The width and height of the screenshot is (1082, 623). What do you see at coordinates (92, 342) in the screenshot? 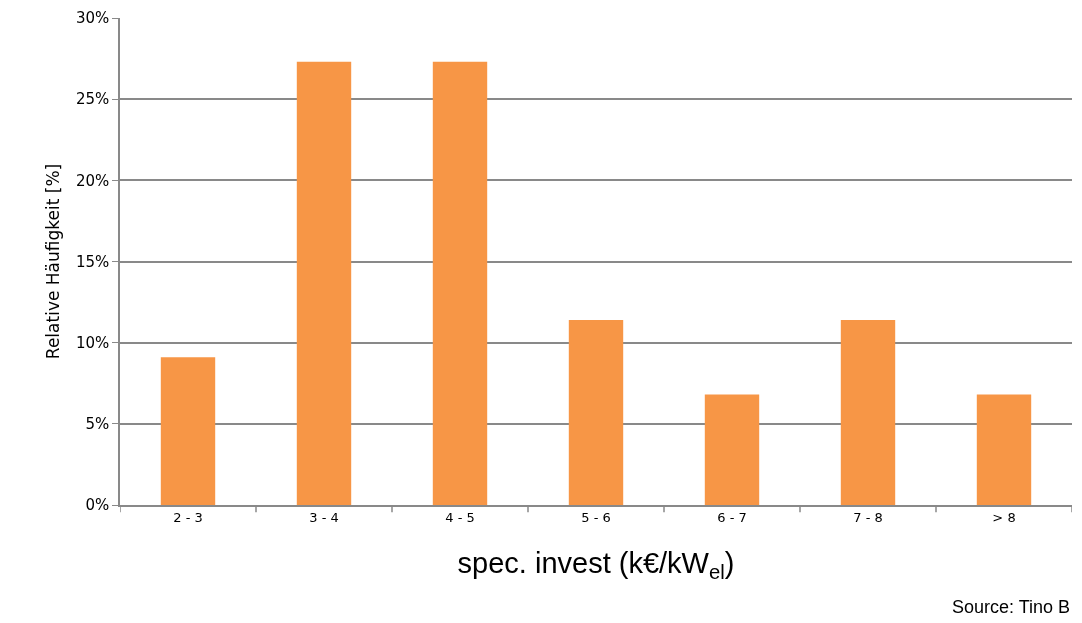
I see `y-tick-label: 10%` at bounding box center [92, 342].